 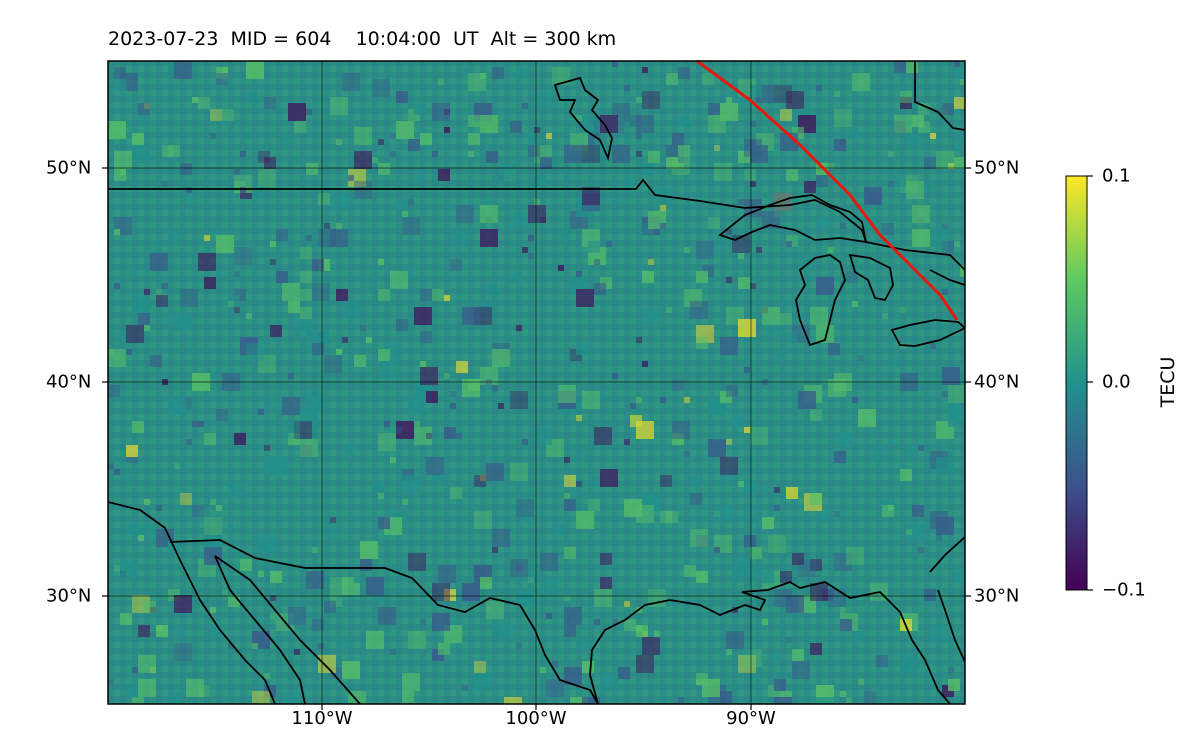 I want to click on lake-winnipeg, so click(x=583, y=118).